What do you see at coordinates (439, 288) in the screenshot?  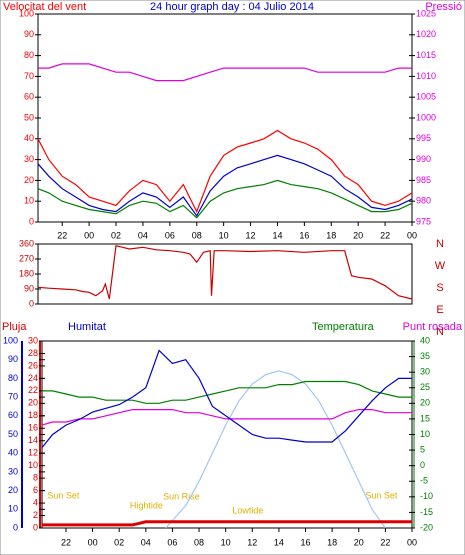 I see `compass-label: S` at bounding box center [439, 288].